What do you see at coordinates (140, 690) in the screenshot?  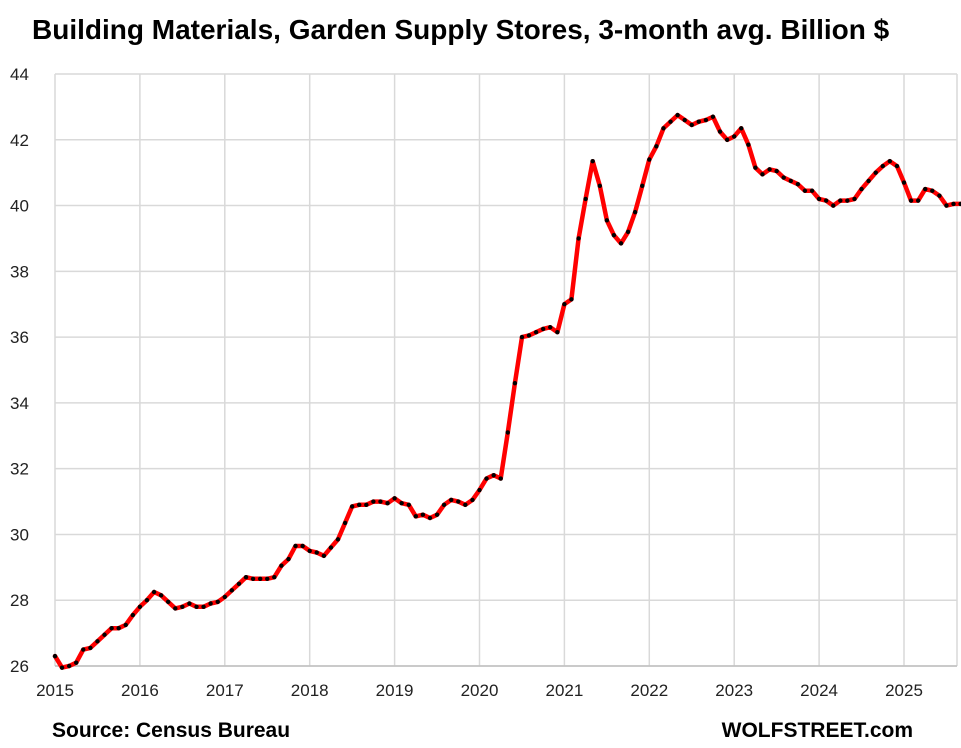 I see `x-tick-label: 2016` at bounding box center [140, 690].